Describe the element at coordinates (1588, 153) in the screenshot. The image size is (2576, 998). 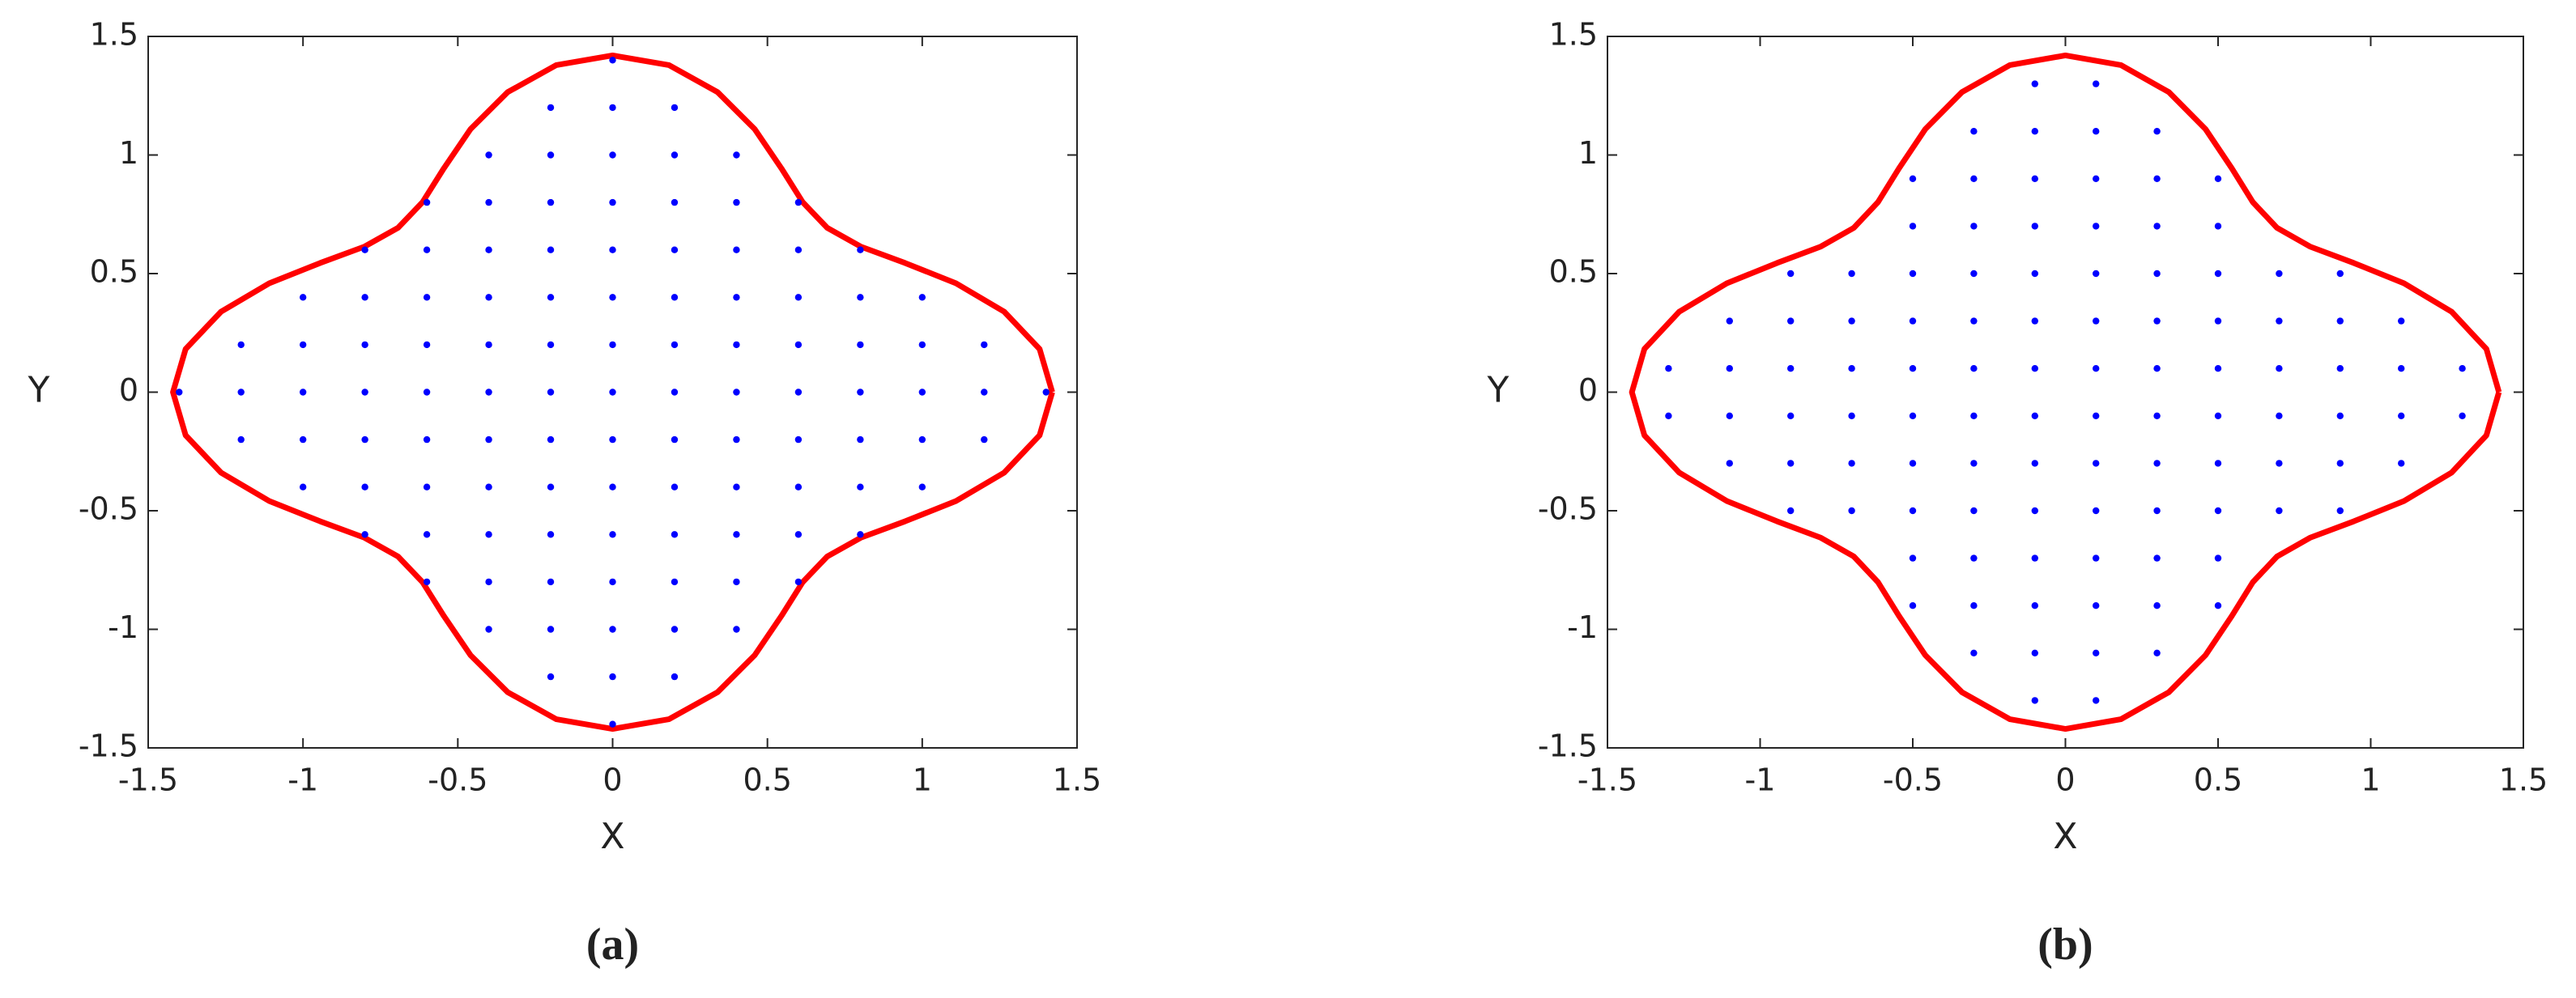
I see `y-tick-label: 1` at that location.